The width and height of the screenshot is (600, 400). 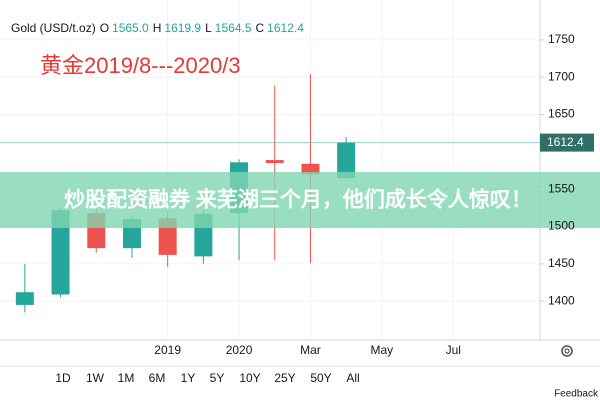 I want to click on ohlc-value: 1612.4, so click(x=285, y=28).